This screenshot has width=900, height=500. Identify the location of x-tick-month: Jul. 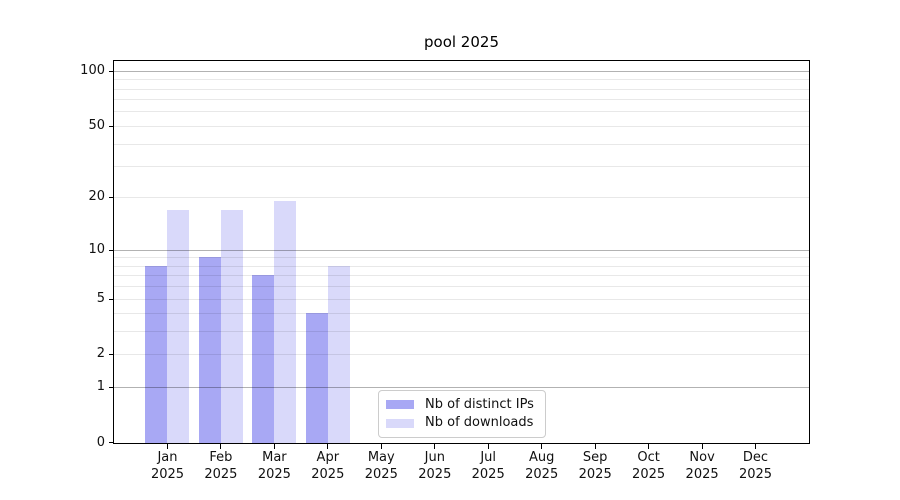
(488, 457).